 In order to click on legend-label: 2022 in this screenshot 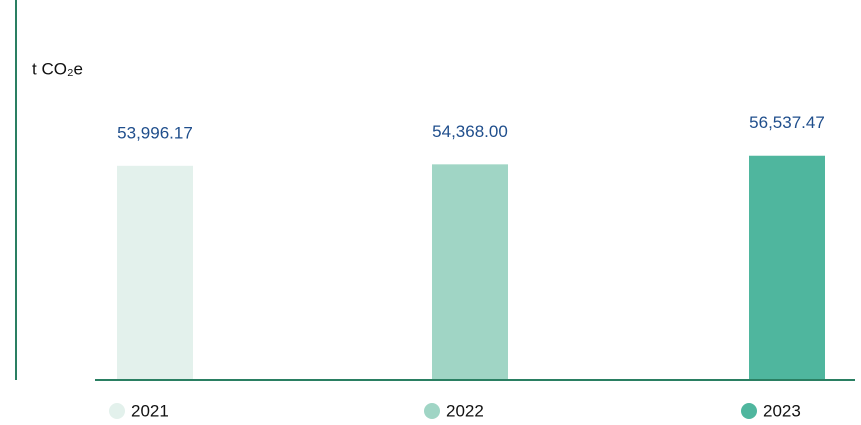, I will do `click(465, 410)`.